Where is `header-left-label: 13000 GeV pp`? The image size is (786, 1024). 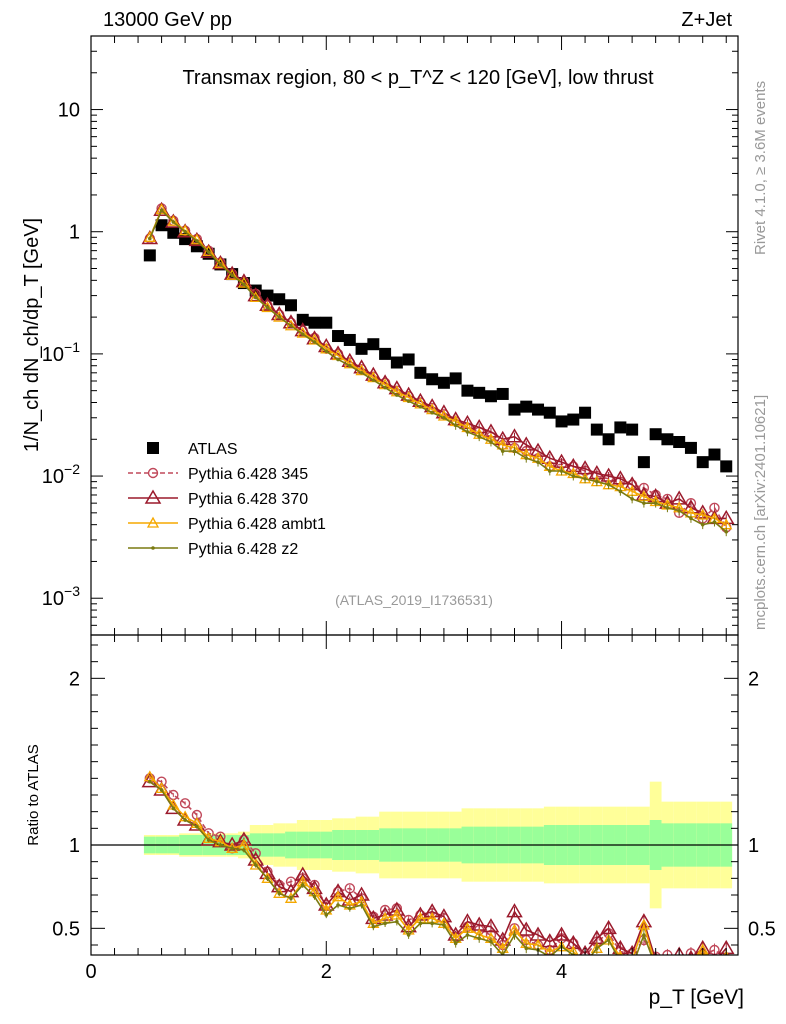
header-left-label: 13000 GeV pp is located at coordinates (167, 20).